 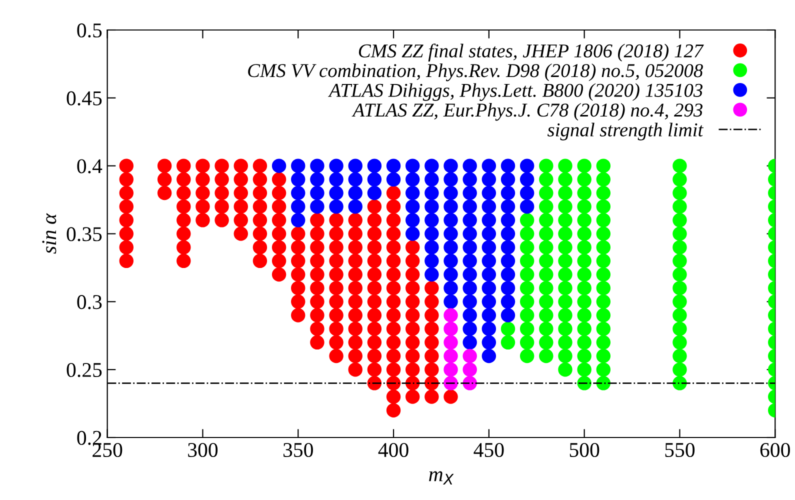 I want to click on x-tick-label: 400, so click(x=393, y=450).